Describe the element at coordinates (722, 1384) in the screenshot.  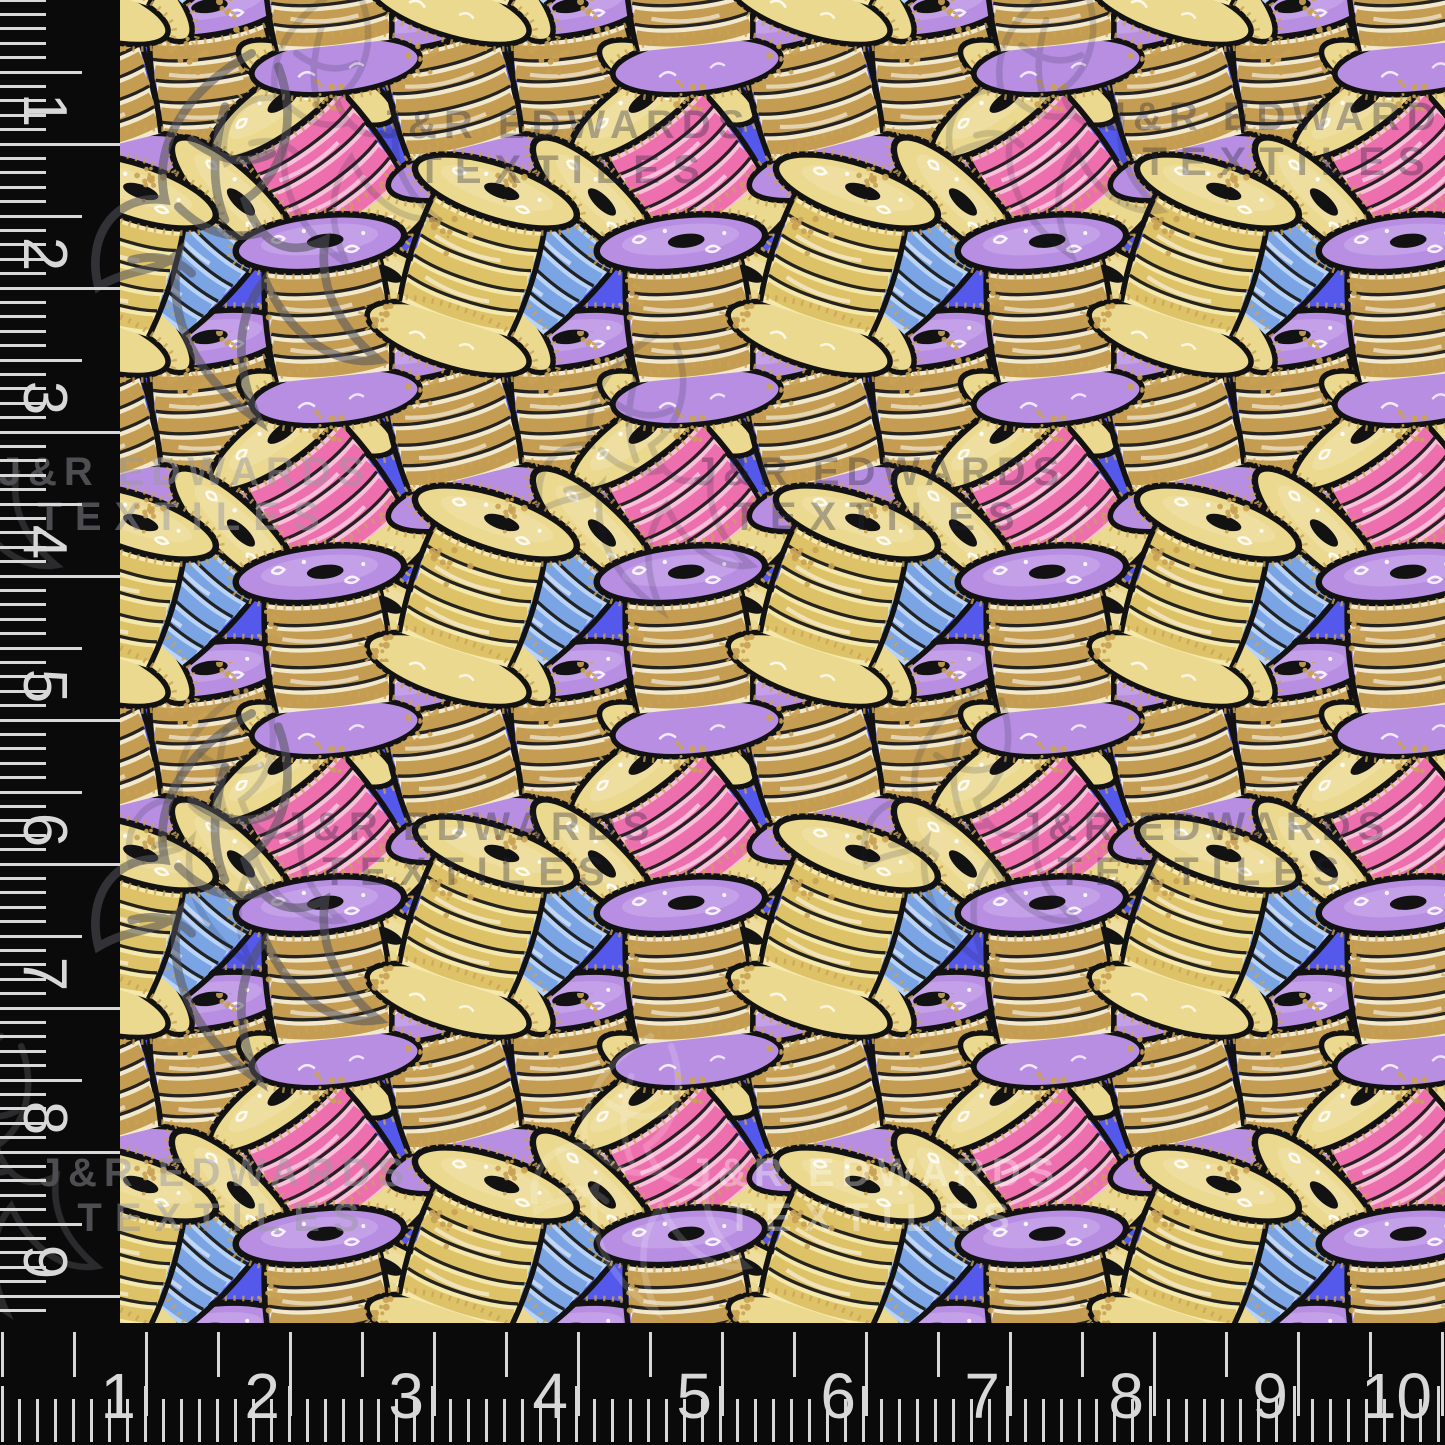
I see `bottom-ruler` at that location.